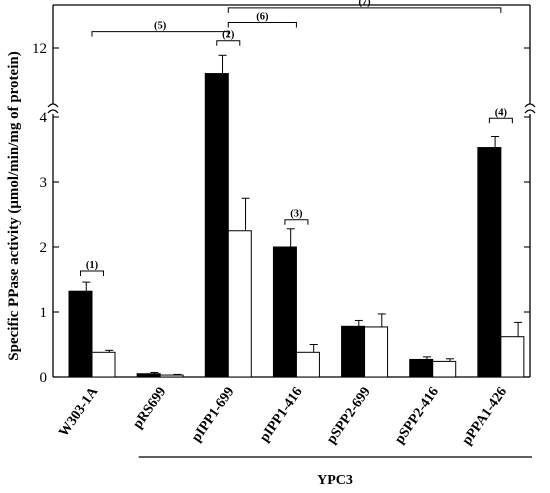 The image size is (550, 493). What do you see at coordinates (44, 378) in the screenshot?
I see `y-tick-label: 0` at bounding box center [44, 378].